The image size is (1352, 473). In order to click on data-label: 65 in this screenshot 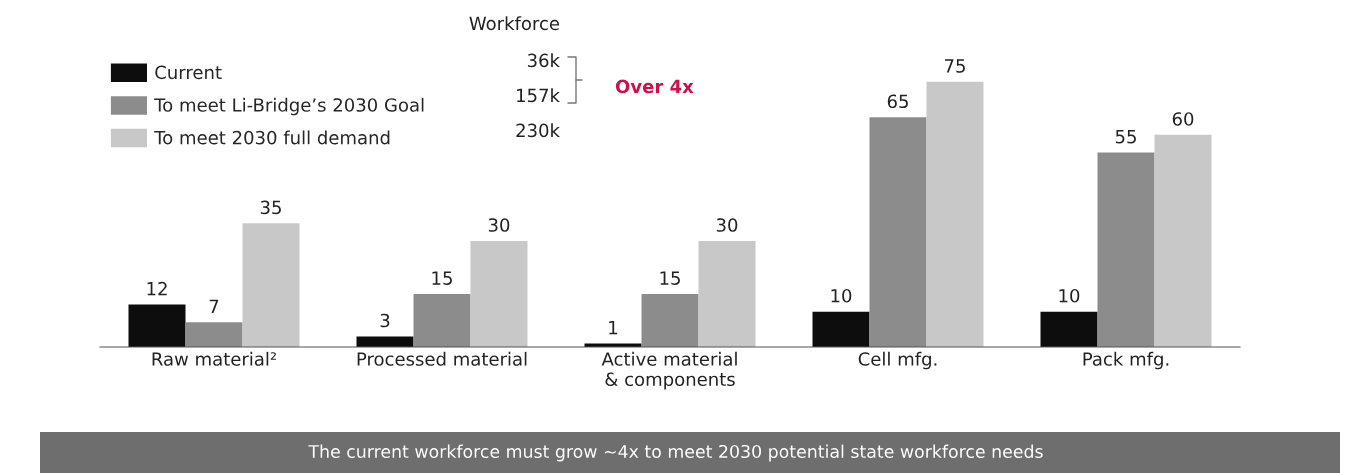, I will do `click(897, 101)`.